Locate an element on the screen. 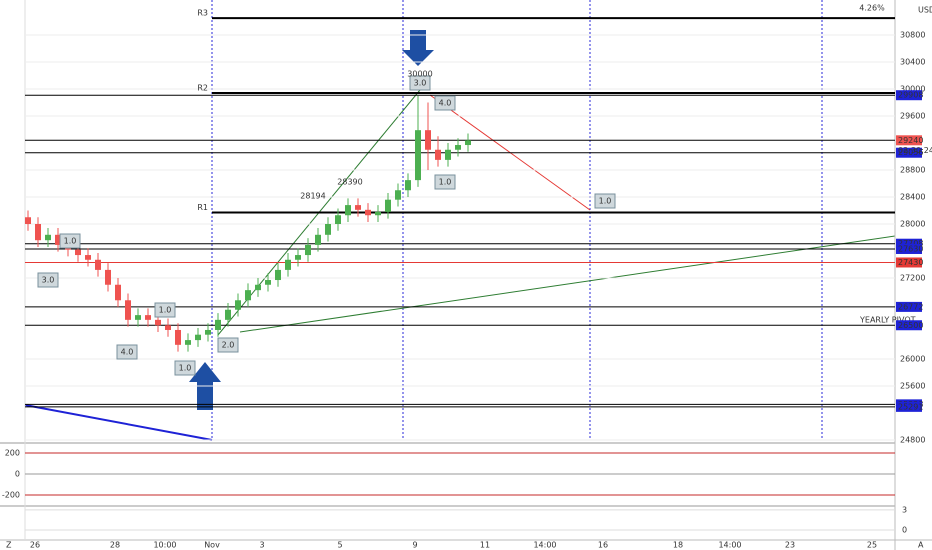 The height and width of the screenshot is (550, 932). pivot-label: R1 is located at coordinates (202, 207).